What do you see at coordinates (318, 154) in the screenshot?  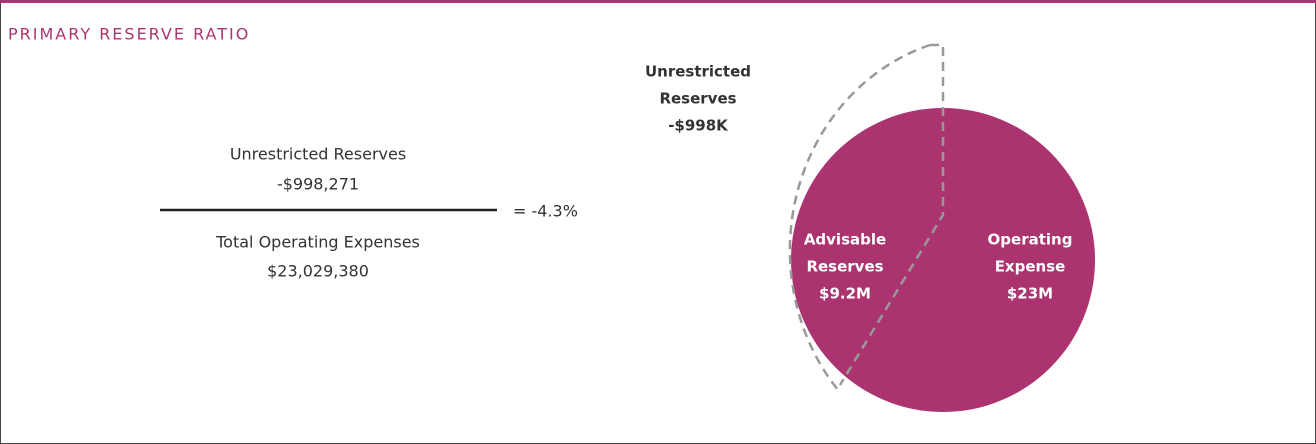 I see `numerator-label: Unrestricted Reserves` at bounding box center [318, 154].